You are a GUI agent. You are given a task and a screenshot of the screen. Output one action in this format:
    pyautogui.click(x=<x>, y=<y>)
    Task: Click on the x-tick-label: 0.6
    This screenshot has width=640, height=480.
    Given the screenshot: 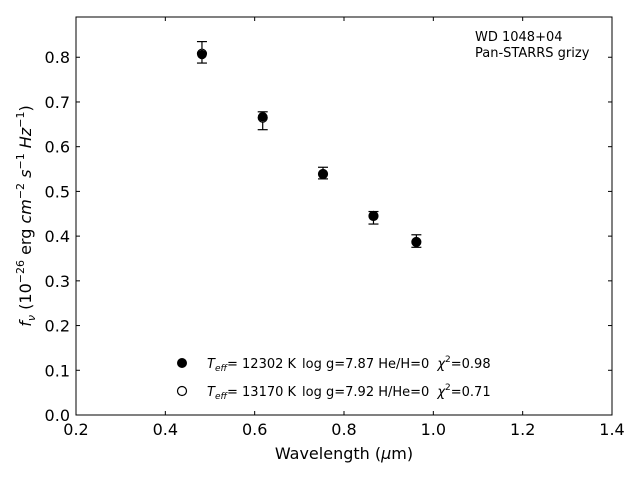 What is the action you would take?
    pyautogui.click(x=254, y=429)
    